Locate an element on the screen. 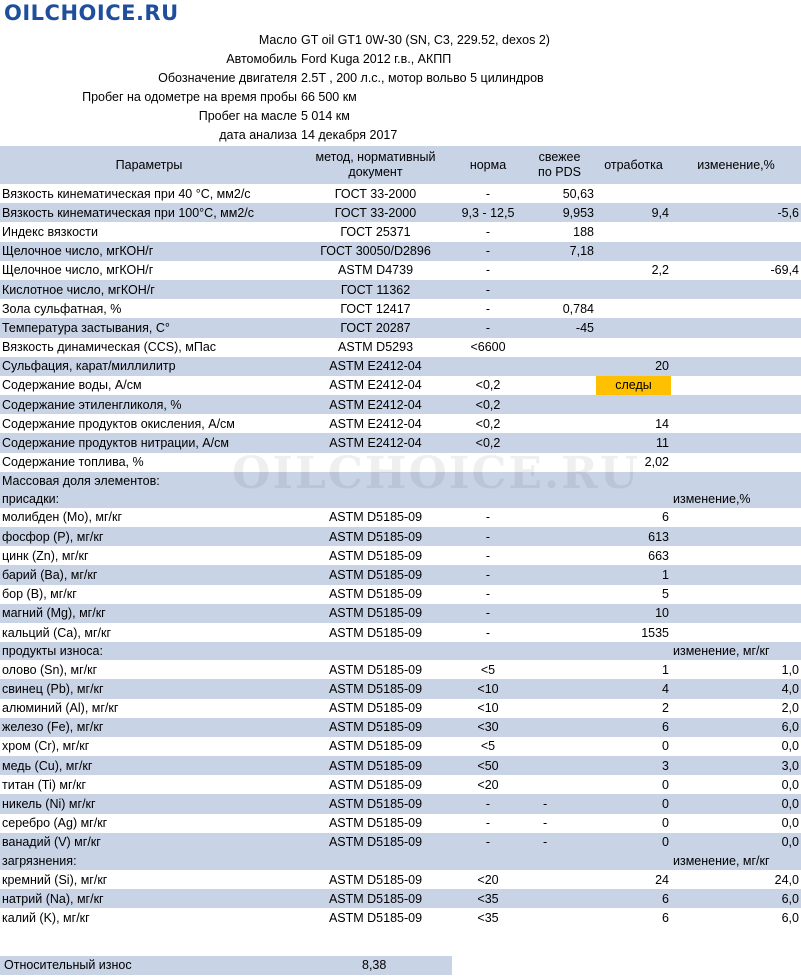  param-cell: Индекс вязкости is located at coordinates (50, 231).